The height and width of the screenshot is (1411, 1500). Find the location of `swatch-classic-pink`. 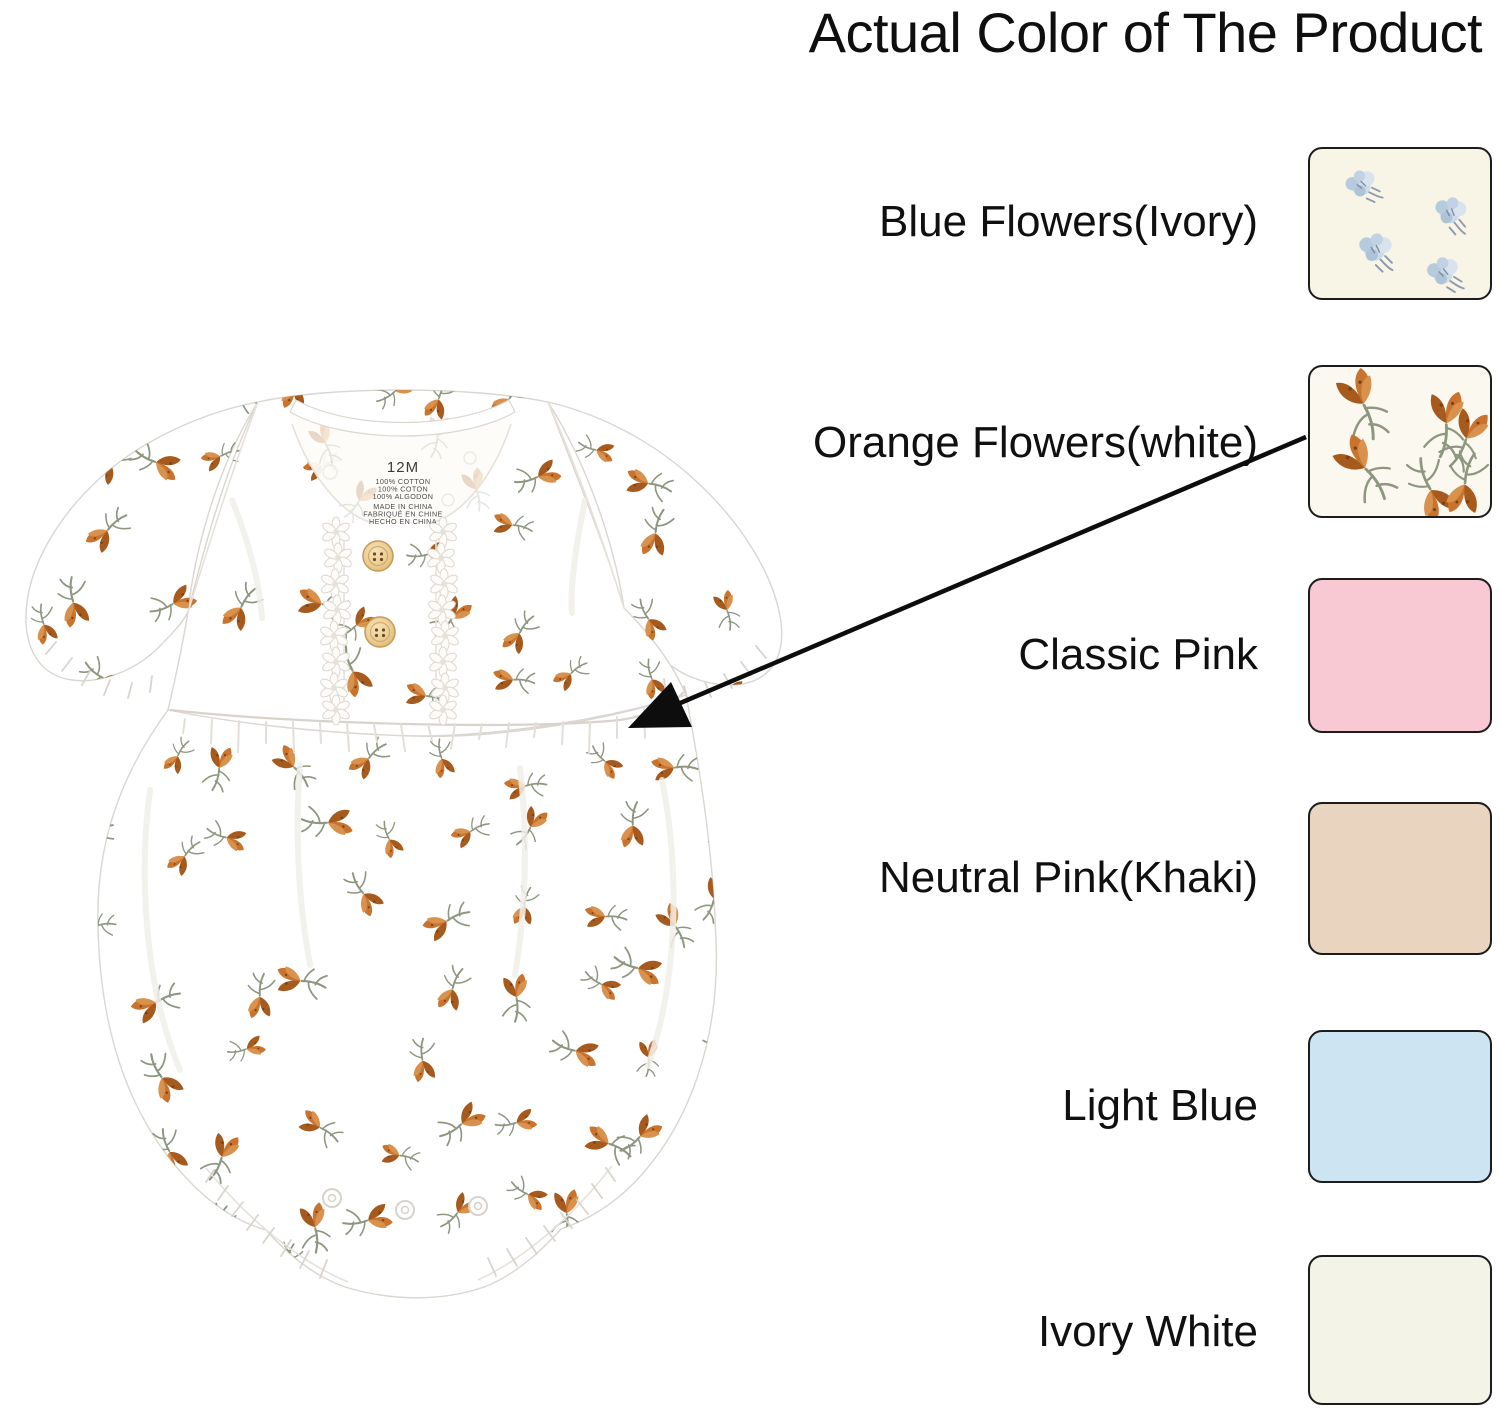

swatch-classic-pink is located at coordinates (1400, 655).